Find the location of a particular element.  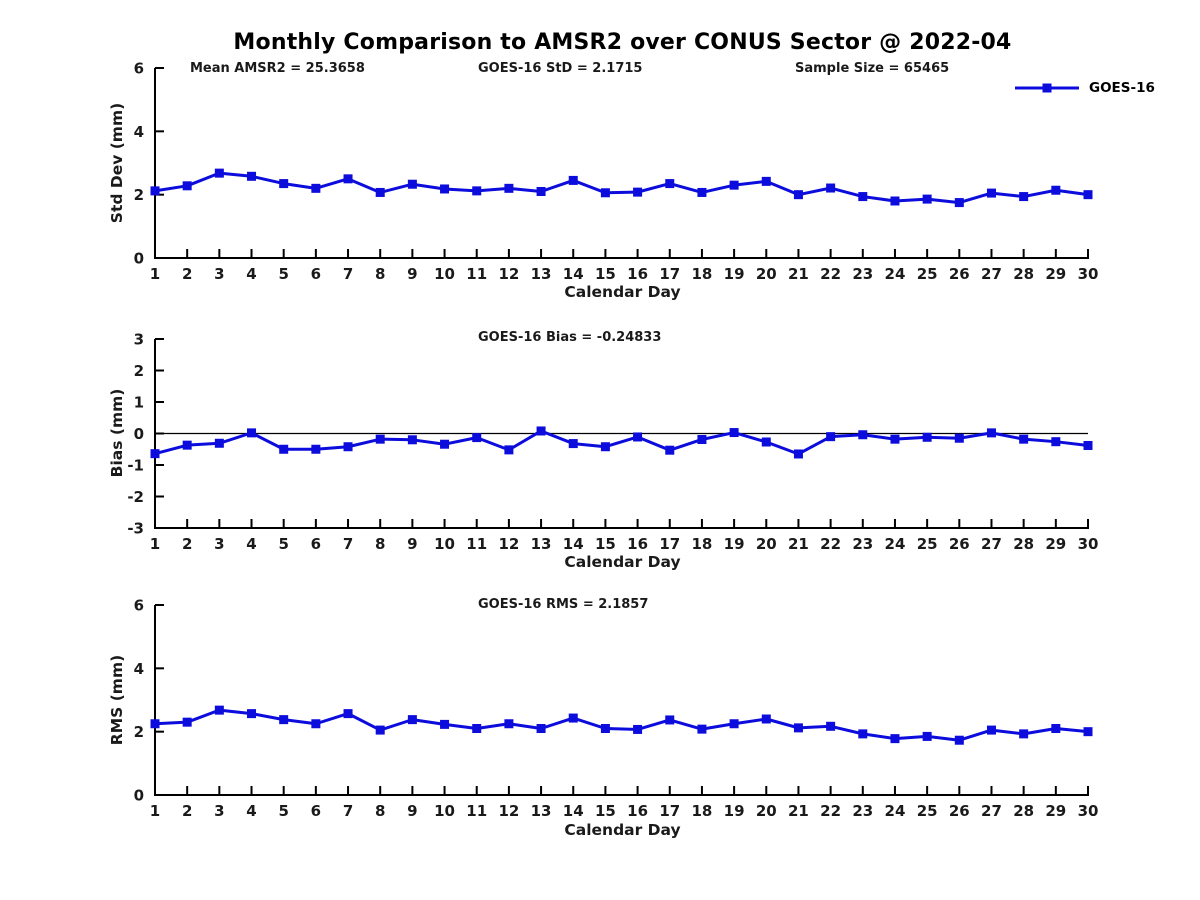

x-axis-label-rms: Calendar Day is located at coordinates (622, 830).